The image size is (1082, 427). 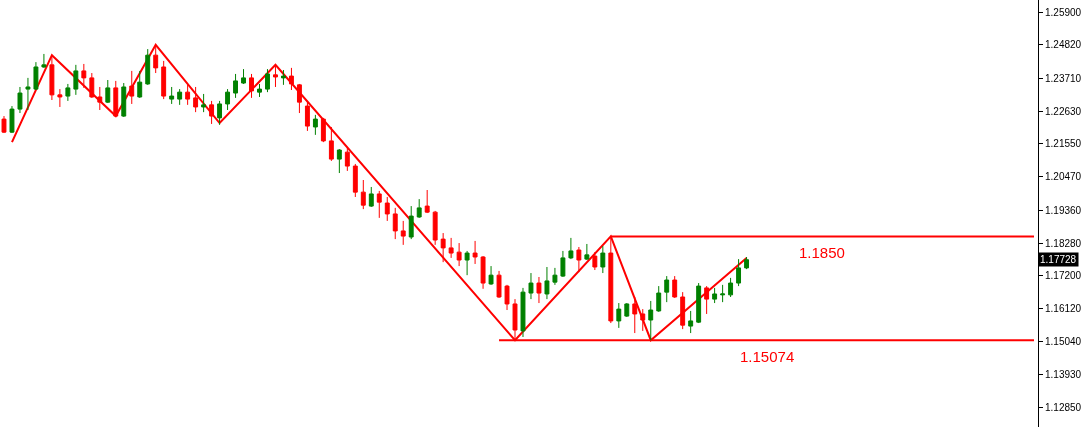 What do you see at coordinates (1063, 111) in the screenshot?
I see `y-tick-label: 1.22630` at bounding box center [1063, 111].